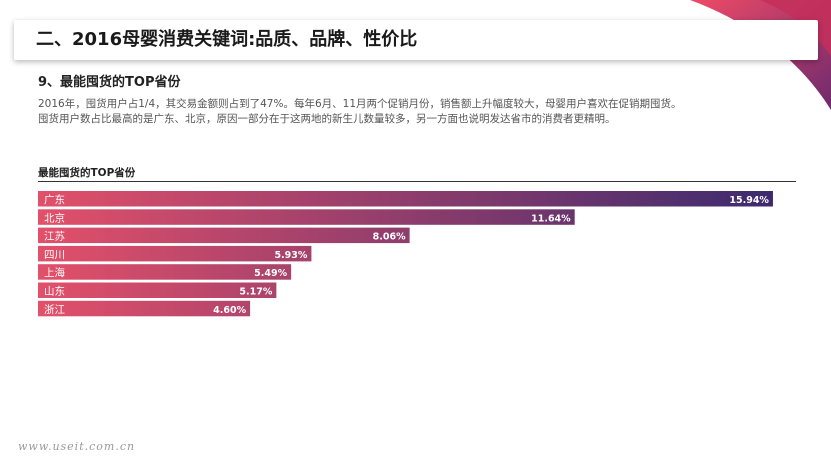 Image resolution: width=831 pixels, height=468 pixels. Describe the element at coordinates (749, 200) in the screenshot. I see `value-label: 15.94%` at that location.